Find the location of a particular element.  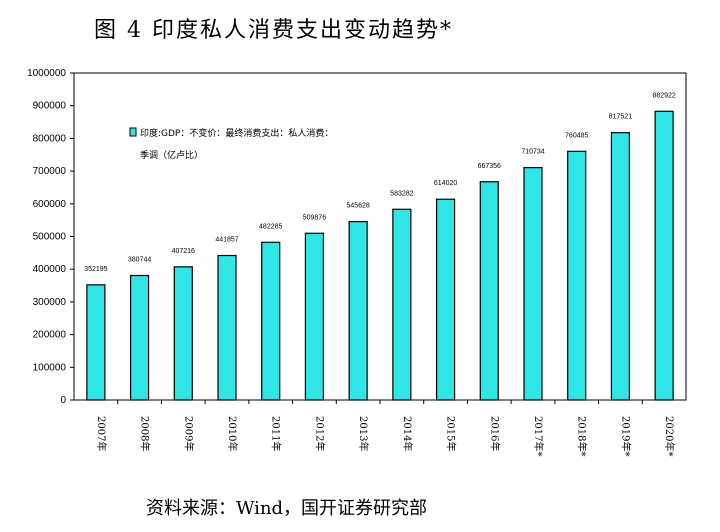

data-label: 482285 is located at coordinates (270, 226).